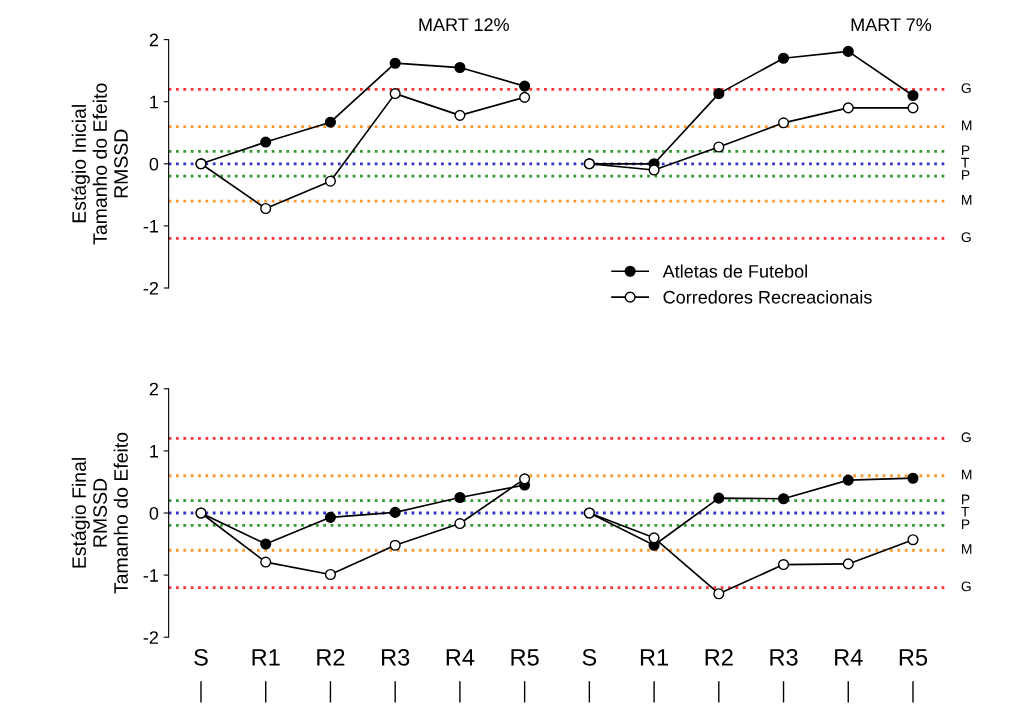 This screenshot has height=720, width=1022. I want to click on text: MART 7%, so click(891, 24).